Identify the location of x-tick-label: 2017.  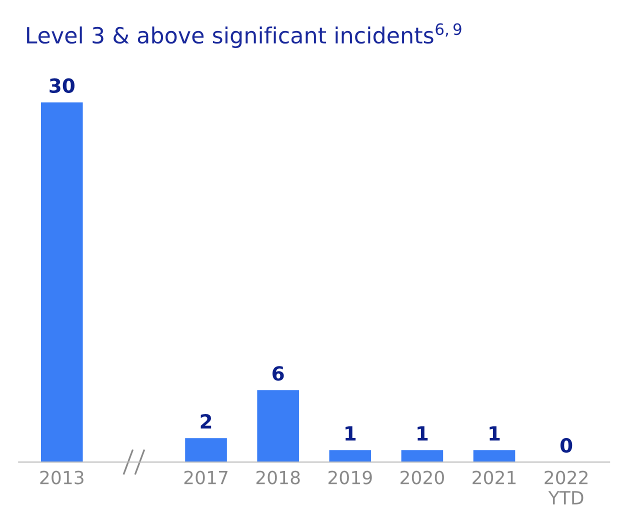
(206, 477).